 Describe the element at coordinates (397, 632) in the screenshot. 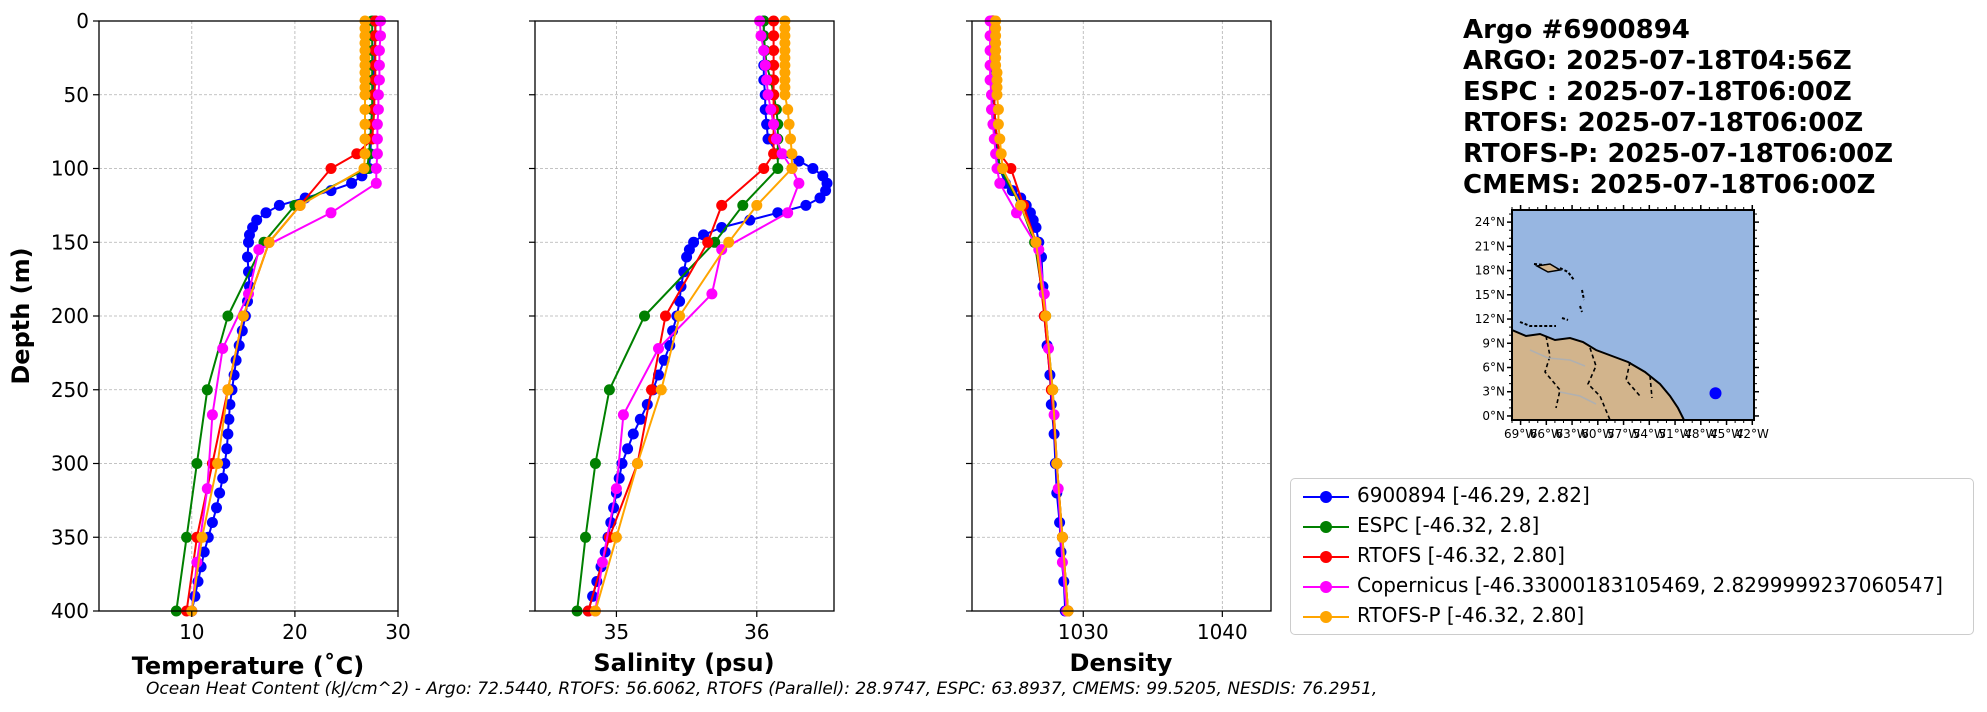

I see `x-tick-label: 30` at that location.